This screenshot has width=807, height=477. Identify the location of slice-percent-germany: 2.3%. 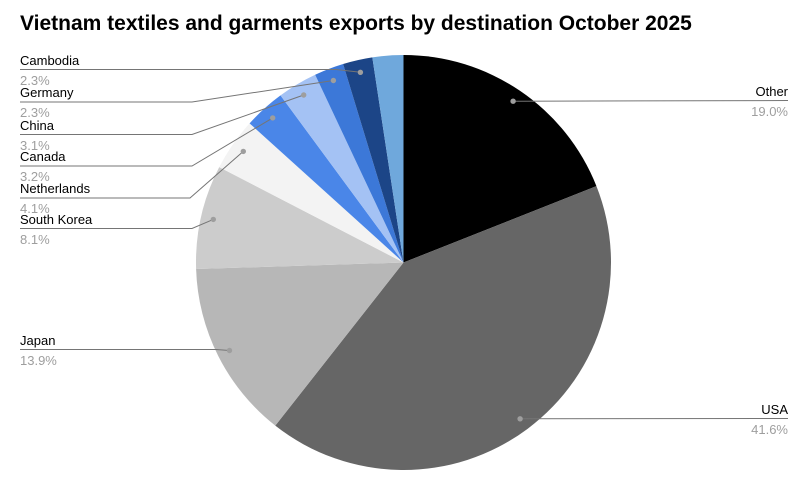
(35, 112).